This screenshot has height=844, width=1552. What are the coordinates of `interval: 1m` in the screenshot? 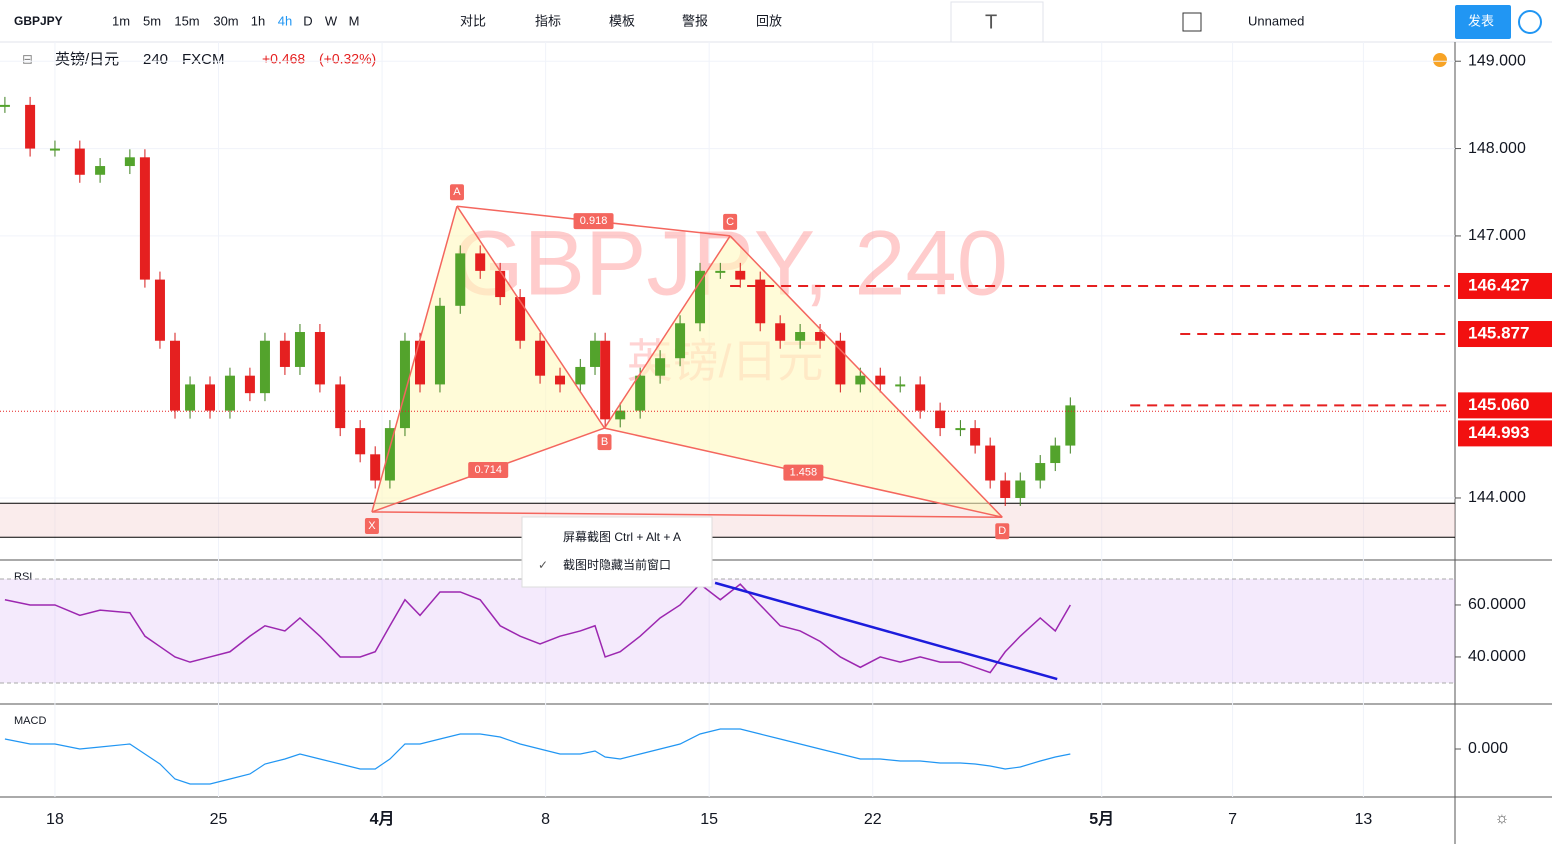 It's located at (121, 20).